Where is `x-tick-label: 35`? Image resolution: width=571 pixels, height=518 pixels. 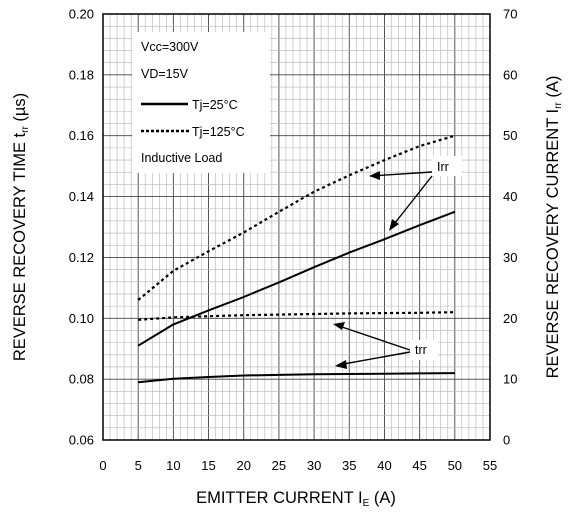 x-tick-label: 35 is located at coordinates (349, 465).